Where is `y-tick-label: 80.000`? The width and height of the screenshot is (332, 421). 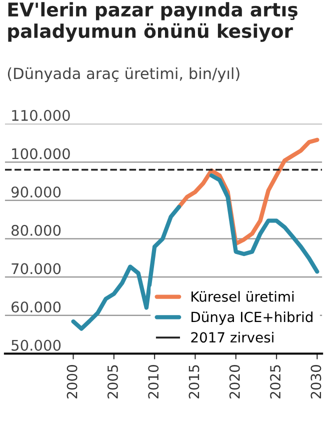 y-tick-label: 80.000 is located at coordinates (36, 230).